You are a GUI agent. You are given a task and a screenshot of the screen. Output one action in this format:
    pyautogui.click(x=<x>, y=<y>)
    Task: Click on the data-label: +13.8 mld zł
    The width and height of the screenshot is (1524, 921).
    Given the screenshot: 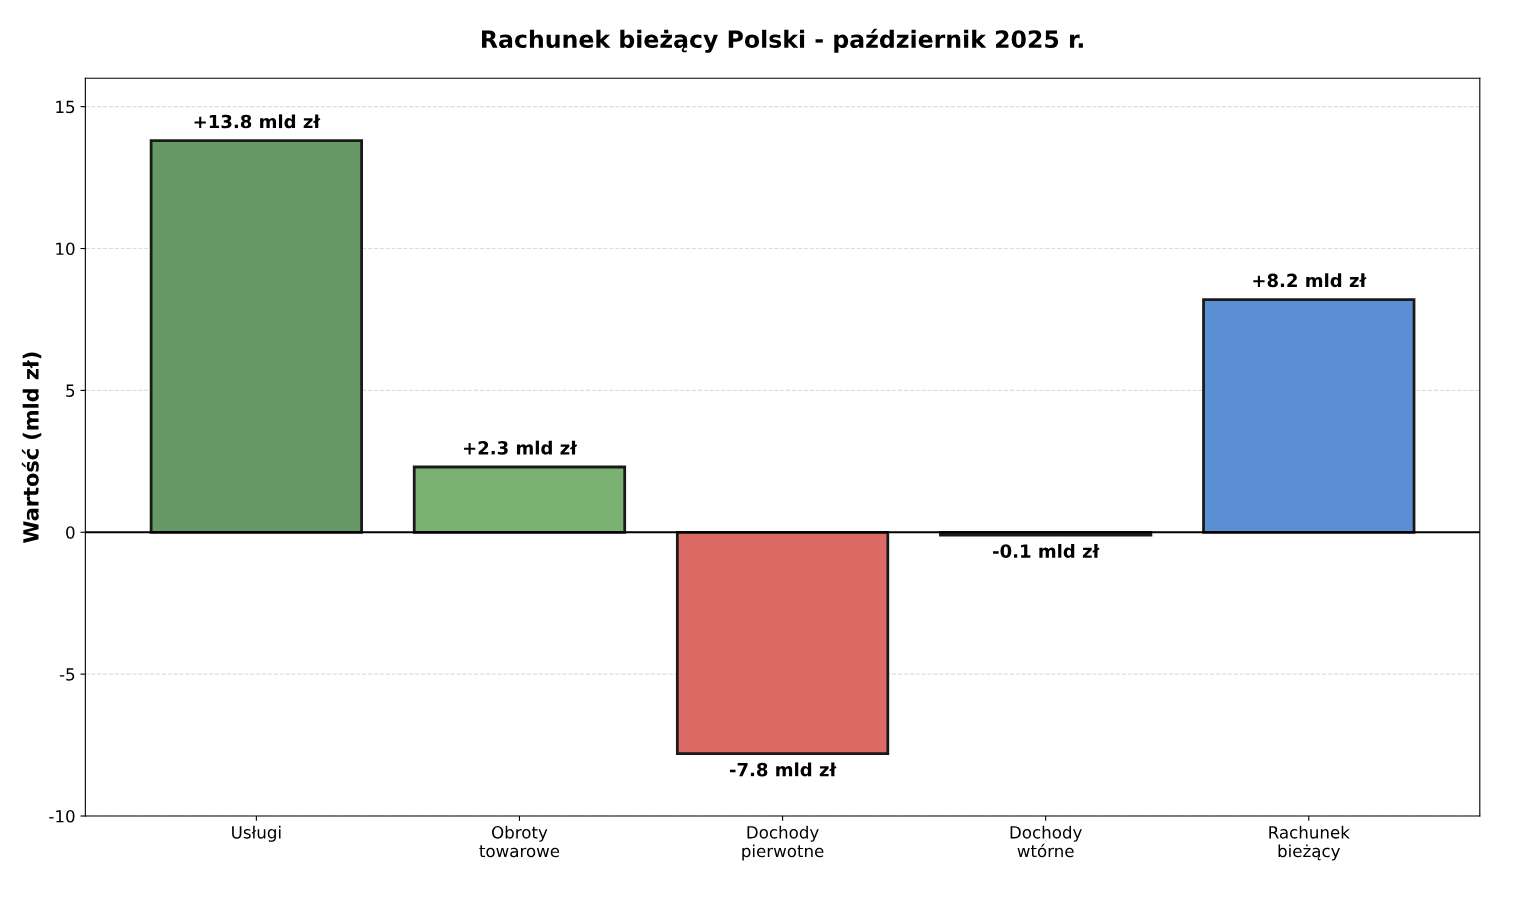 What is the action you would take?
    pyautogui.click(x=257, y=121)
    